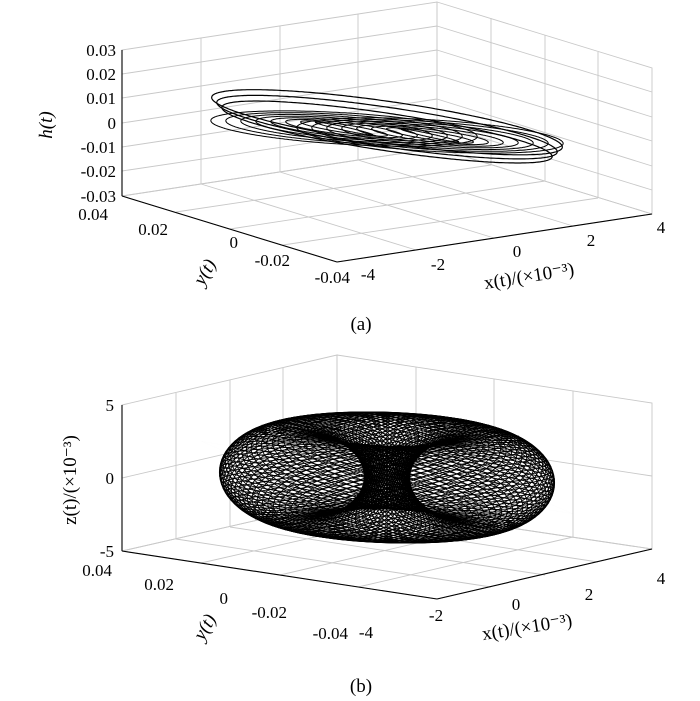 This screenshot has width=700, height=701. I want to click on z-tick: 5, so click(110, 405).